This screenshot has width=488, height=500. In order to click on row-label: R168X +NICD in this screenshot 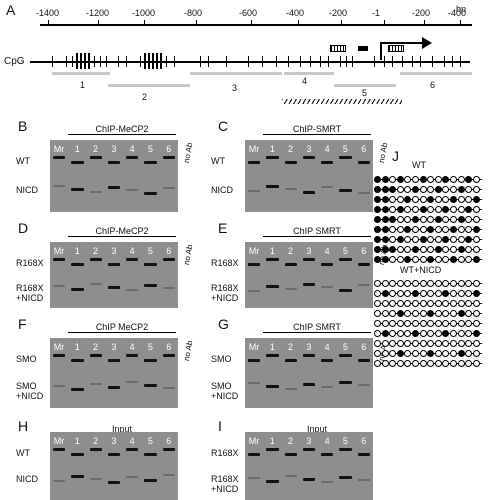, I will do `click(30, 292)`.